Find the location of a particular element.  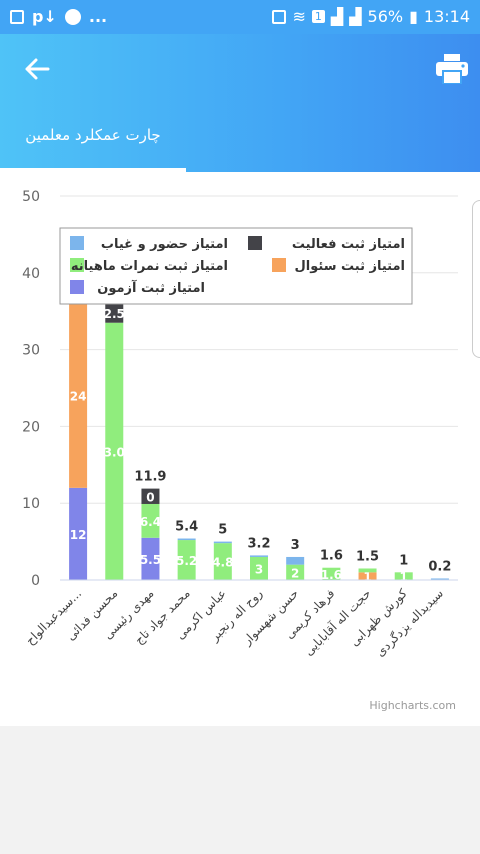

status-right: ≋ 1 ▟ ▟ 56% ▮ 13:14 is located at coordinates (371, 16).